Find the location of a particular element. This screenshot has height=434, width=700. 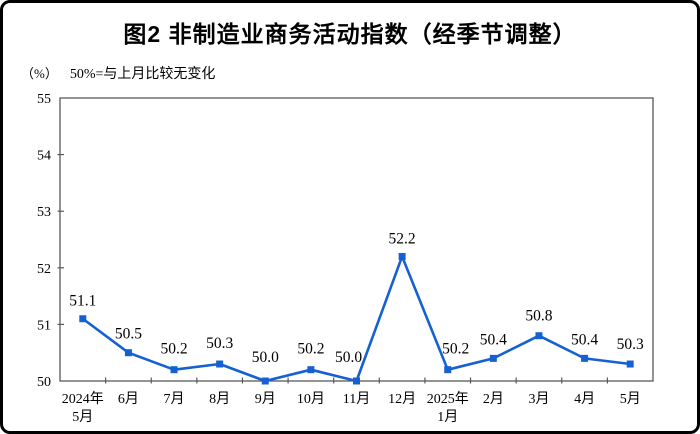

x-axis-category-label: 3月 is located at coordinates (538, 399).